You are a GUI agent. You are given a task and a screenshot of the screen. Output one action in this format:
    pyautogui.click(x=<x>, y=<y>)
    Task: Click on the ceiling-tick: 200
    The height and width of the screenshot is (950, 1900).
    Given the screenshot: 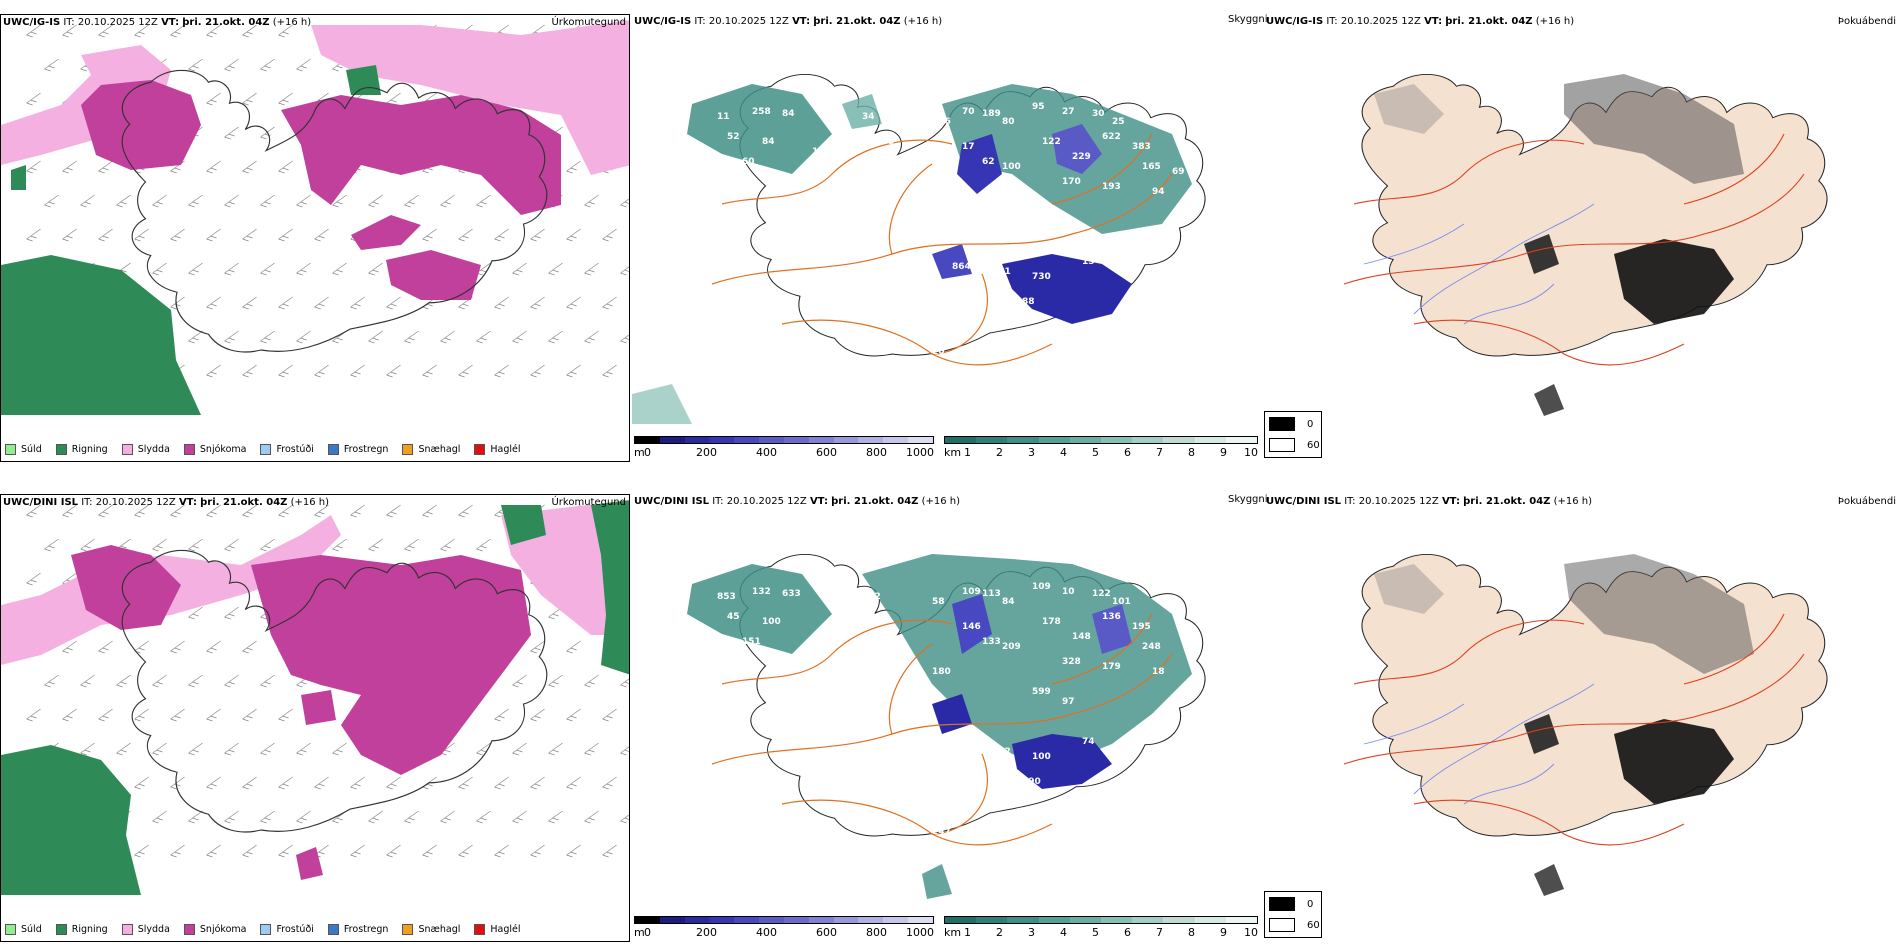 What is the action you would take?
    pyautogui.click(x=706, y=932)
    